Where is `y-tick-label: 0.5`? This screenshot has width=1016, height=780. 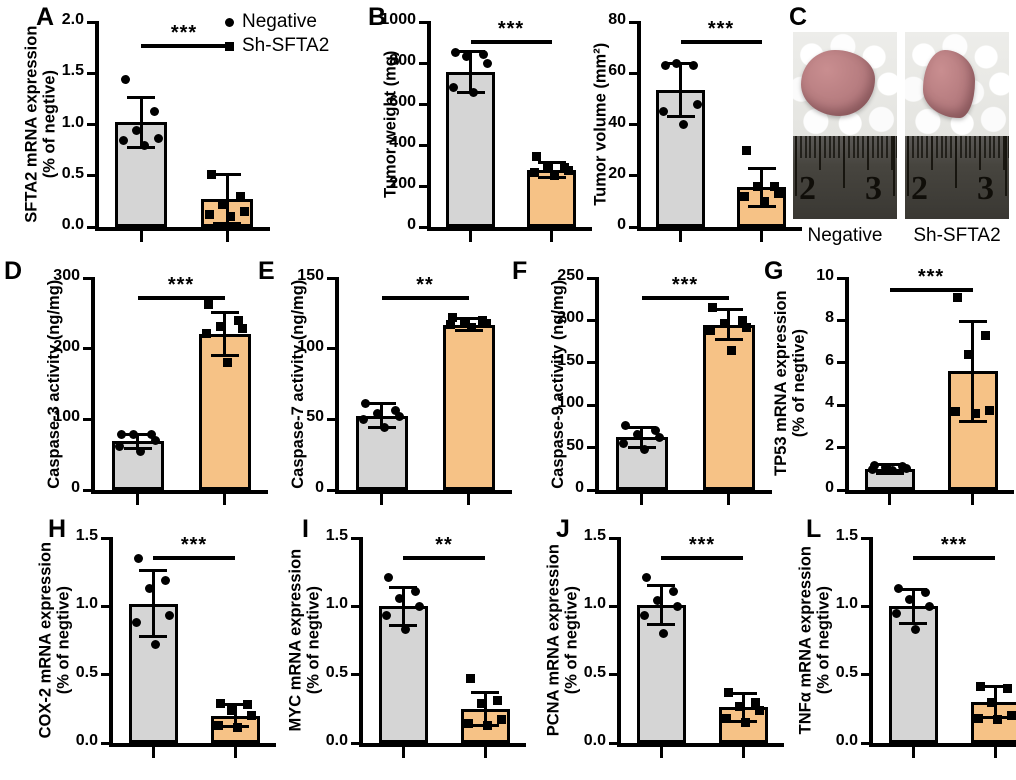
y-tick-label: 0.5 is located at coordinates (72, 173).